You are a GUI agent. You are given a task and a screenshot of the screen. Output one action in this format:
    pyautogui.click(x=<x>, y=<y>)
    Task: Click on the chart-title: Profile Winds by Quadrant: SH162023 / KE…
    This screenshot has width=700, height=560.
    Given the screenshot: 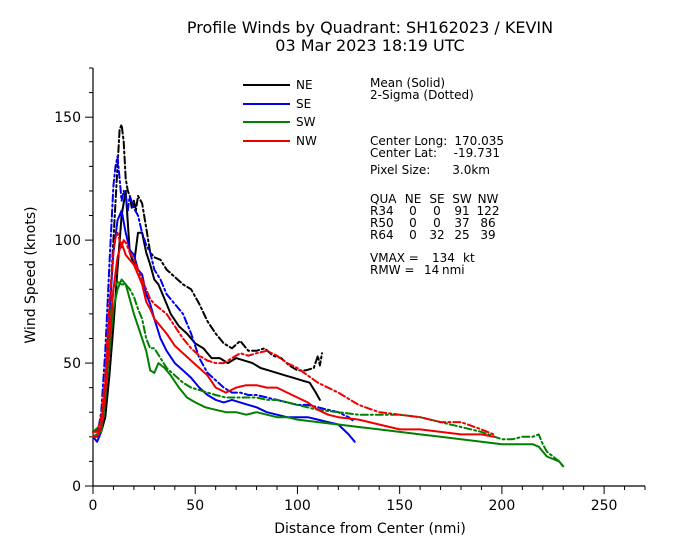 What is the action you would take?
    pyautogui.click(x=370, y=27)
    